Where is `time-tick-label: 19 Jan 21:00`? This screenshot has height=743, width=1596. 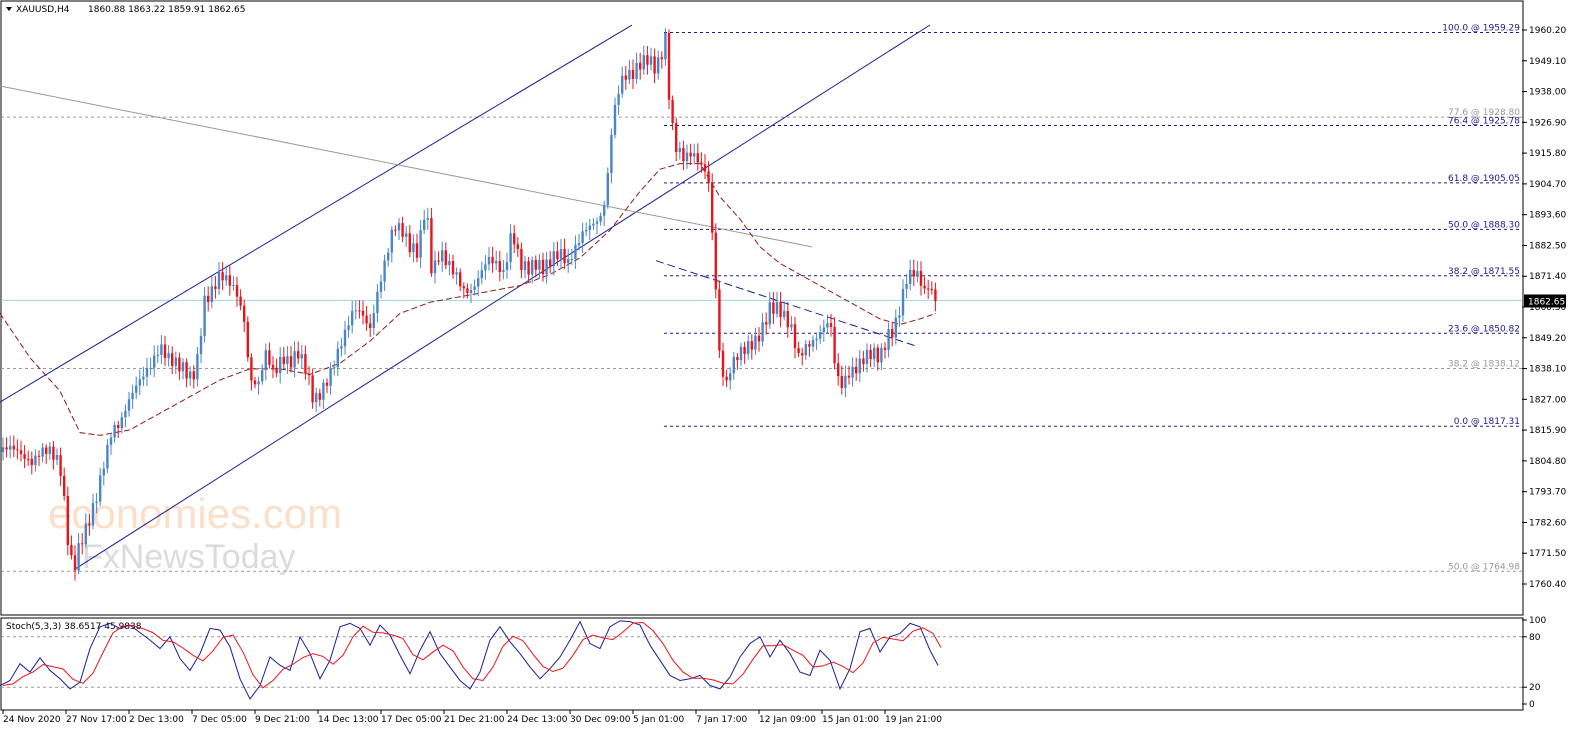
time-tick-label: 19 Jan 21:00 is located at coordinates (913, 720).